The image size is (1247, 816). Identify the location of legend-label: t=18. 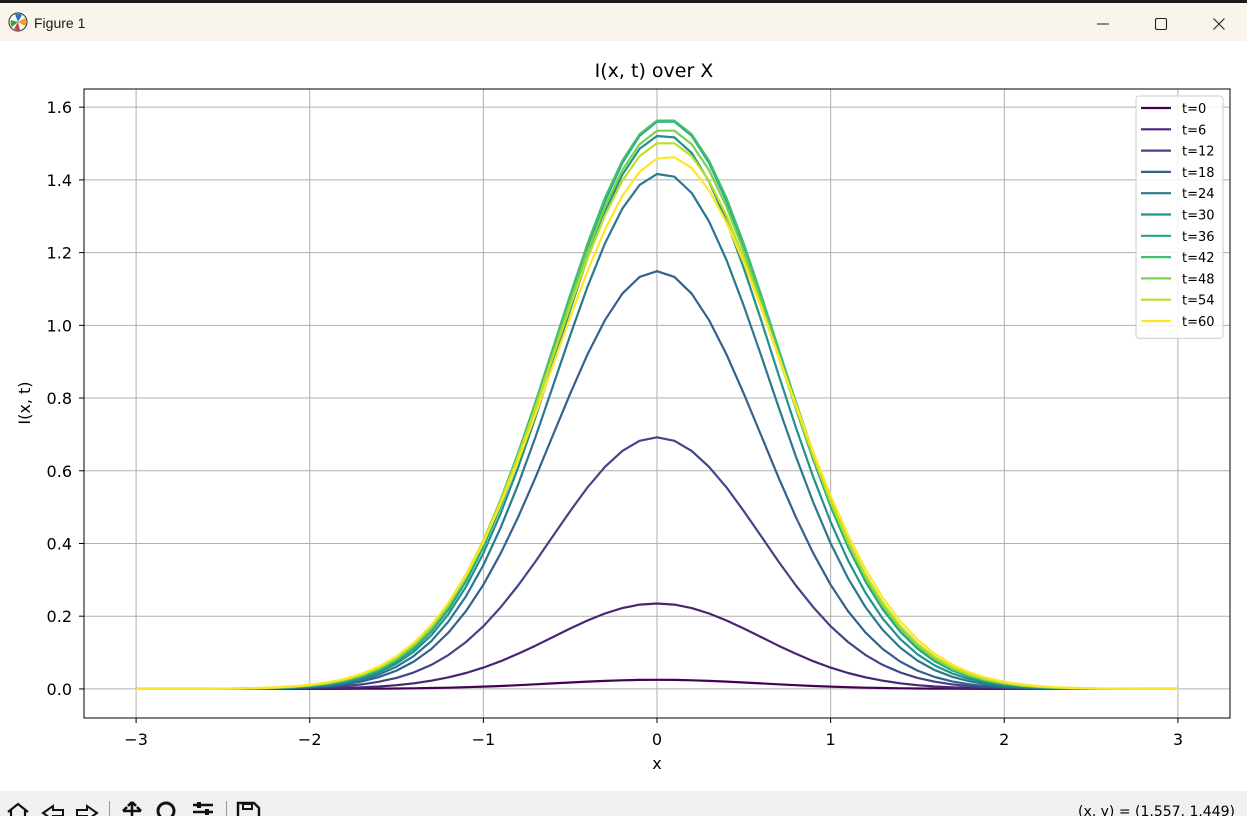
(1198, 173).